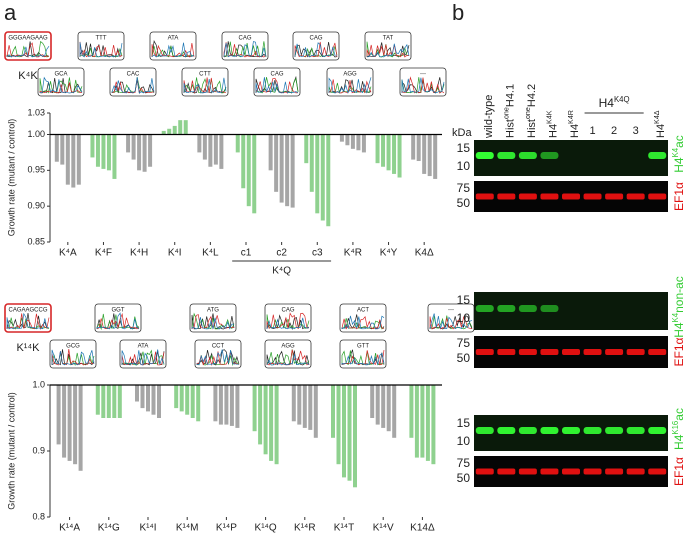 The image size is (685, 534). What do you see at coordinates (678, 330) in the screenshot?
I see `blot-label-text: H4` at bounding box center [678, 330].